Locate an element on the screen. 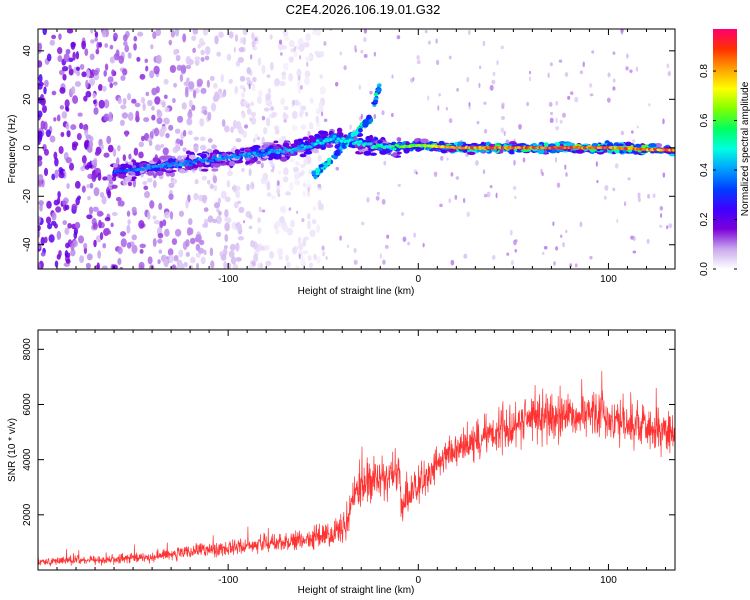 This screenshot has width=750, height=600. spectrogram-branch-blob is located at coordinates (329, 162).